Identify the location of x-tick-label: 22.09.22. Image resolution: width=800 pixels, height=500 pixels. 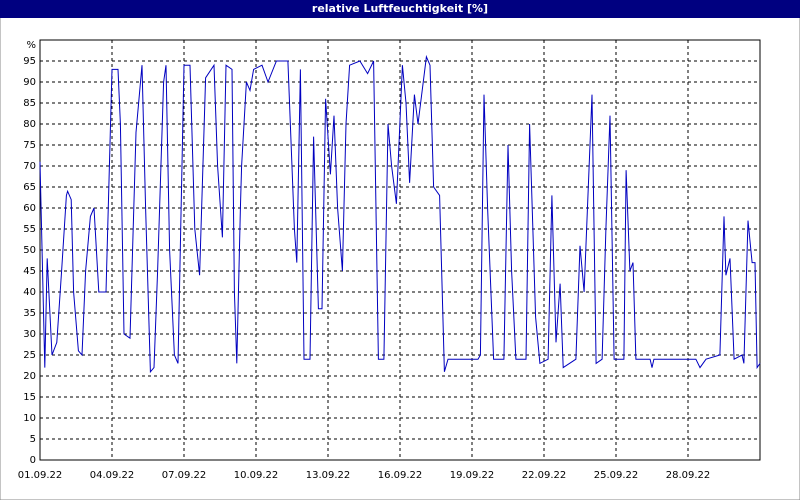
(544, 475).